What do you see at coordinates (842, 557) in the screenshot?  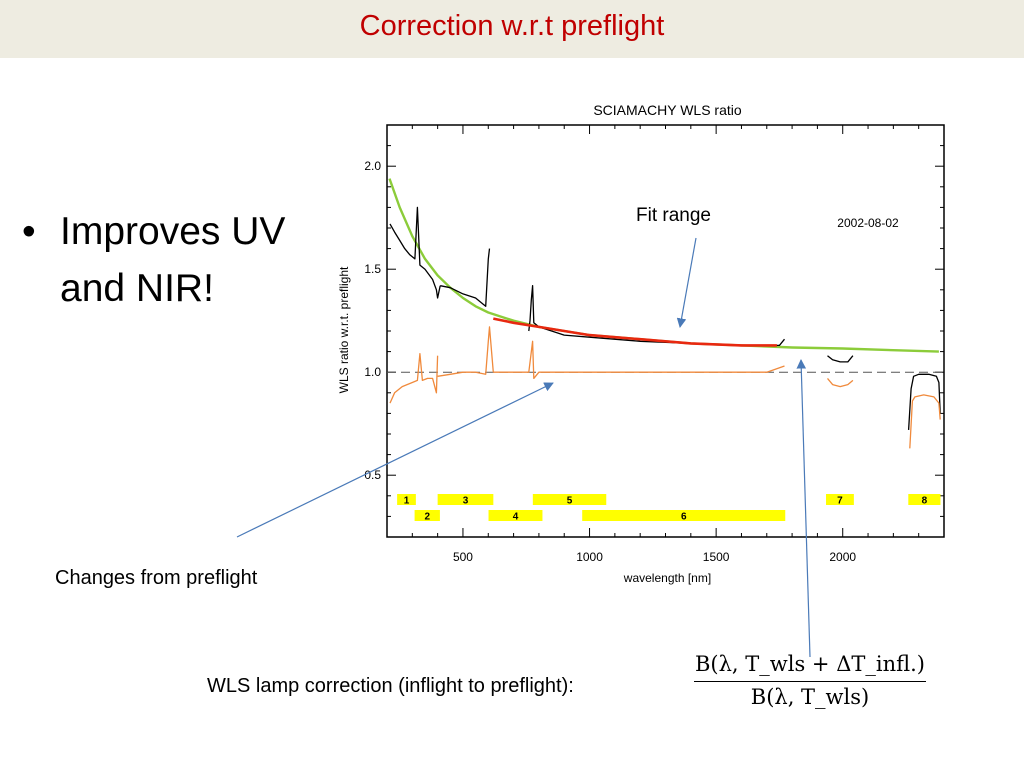 I see `x-tick-label: 2000` at bounding box center [842, 557].